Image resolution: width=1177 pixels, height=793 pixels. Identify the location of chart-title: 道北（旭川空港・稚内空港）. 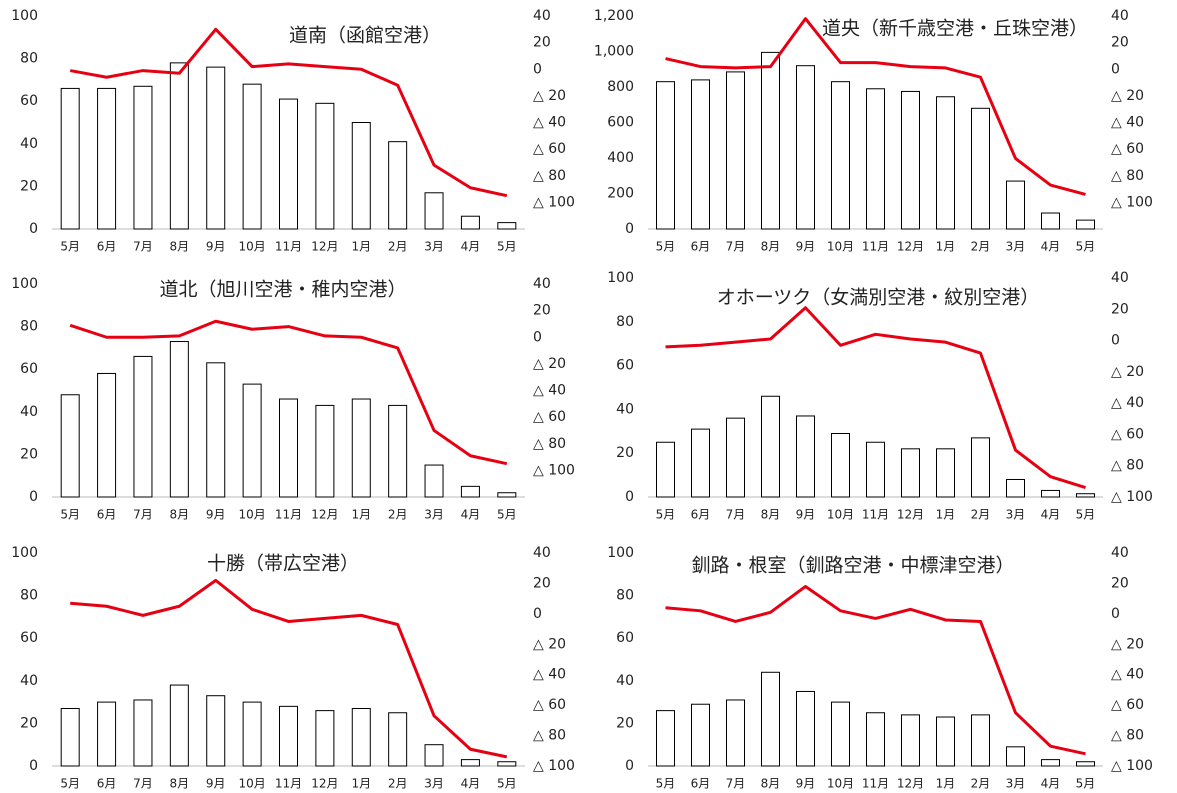
(282, 290).